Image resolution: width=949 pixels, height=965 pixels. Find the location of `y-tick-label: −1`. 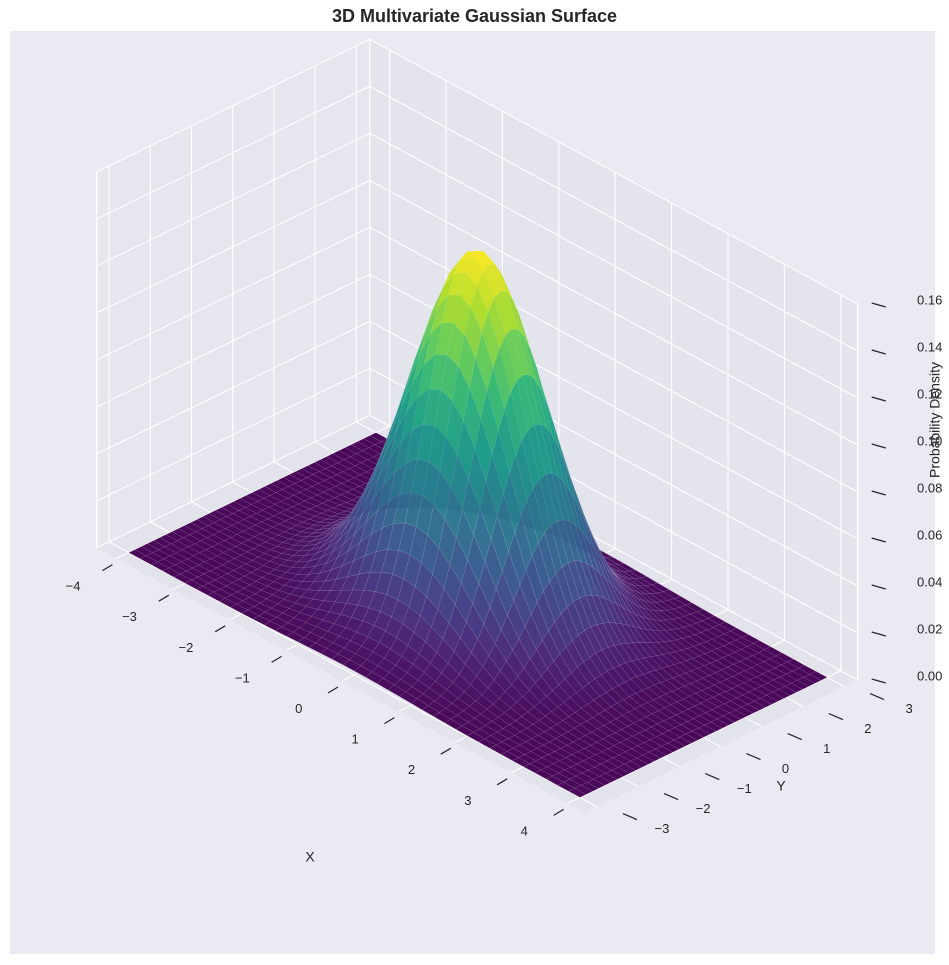

y-tick-label: −1 is located at coordinates (744, 788).